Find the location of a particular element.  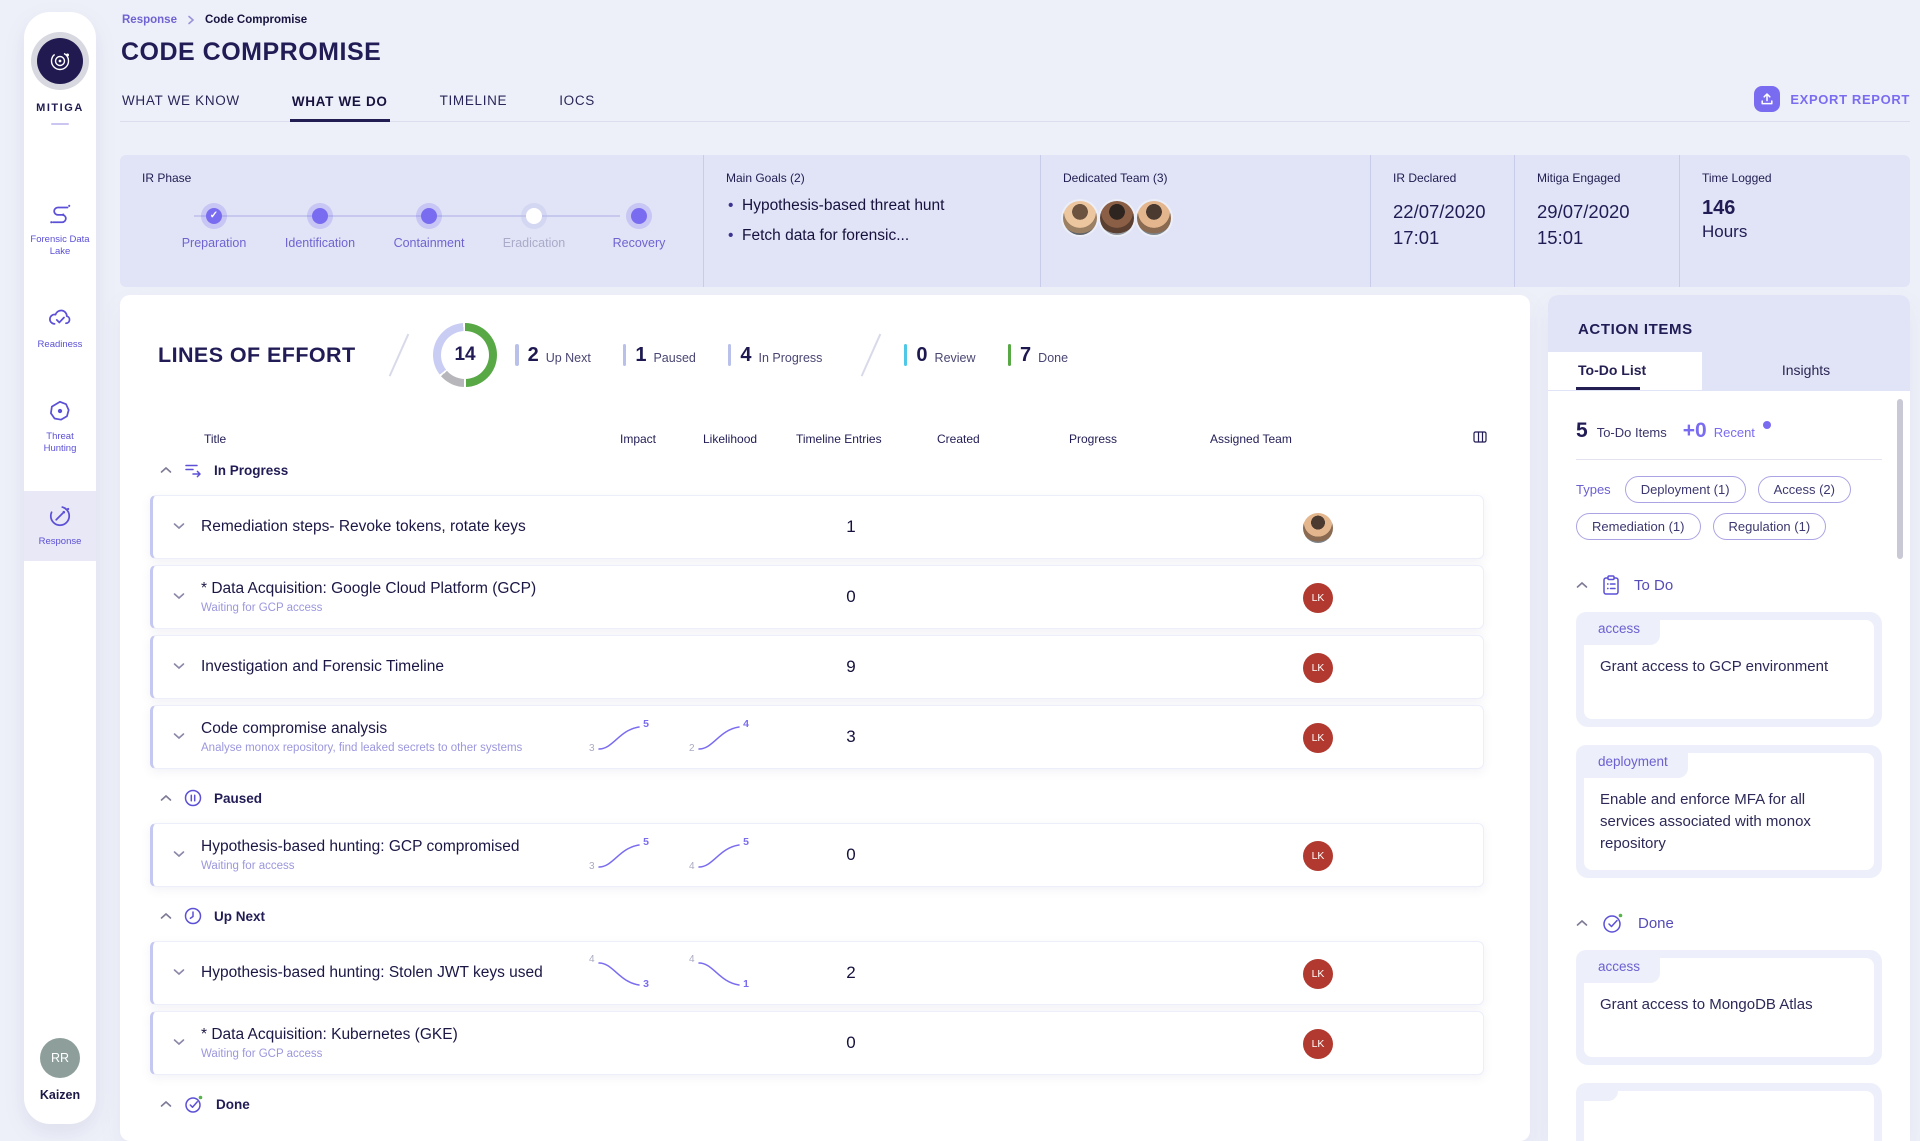

tab-to-do-list: To-Do List is located at coordinates (1625, 371).